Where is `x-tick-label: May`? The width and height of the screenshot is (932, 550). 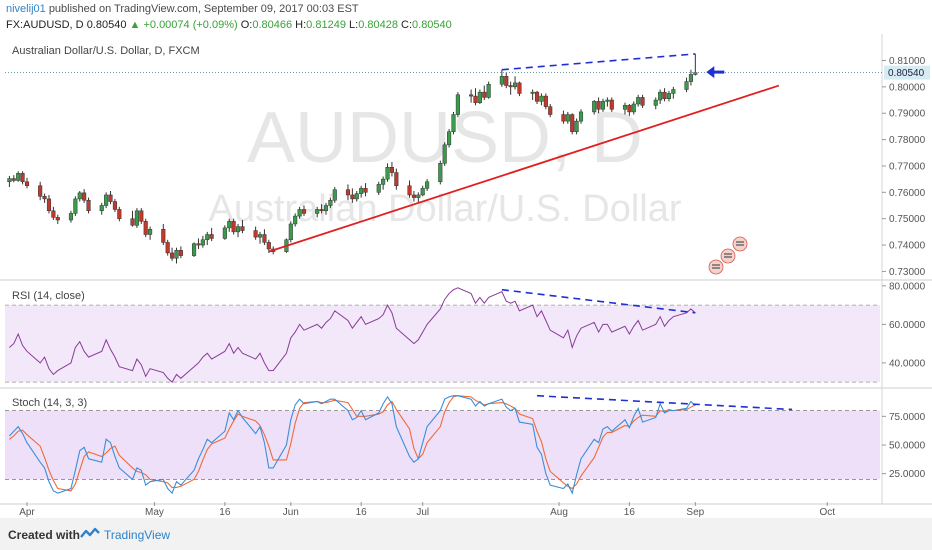 x-tick-label: May is located at coordinates (154, 512).